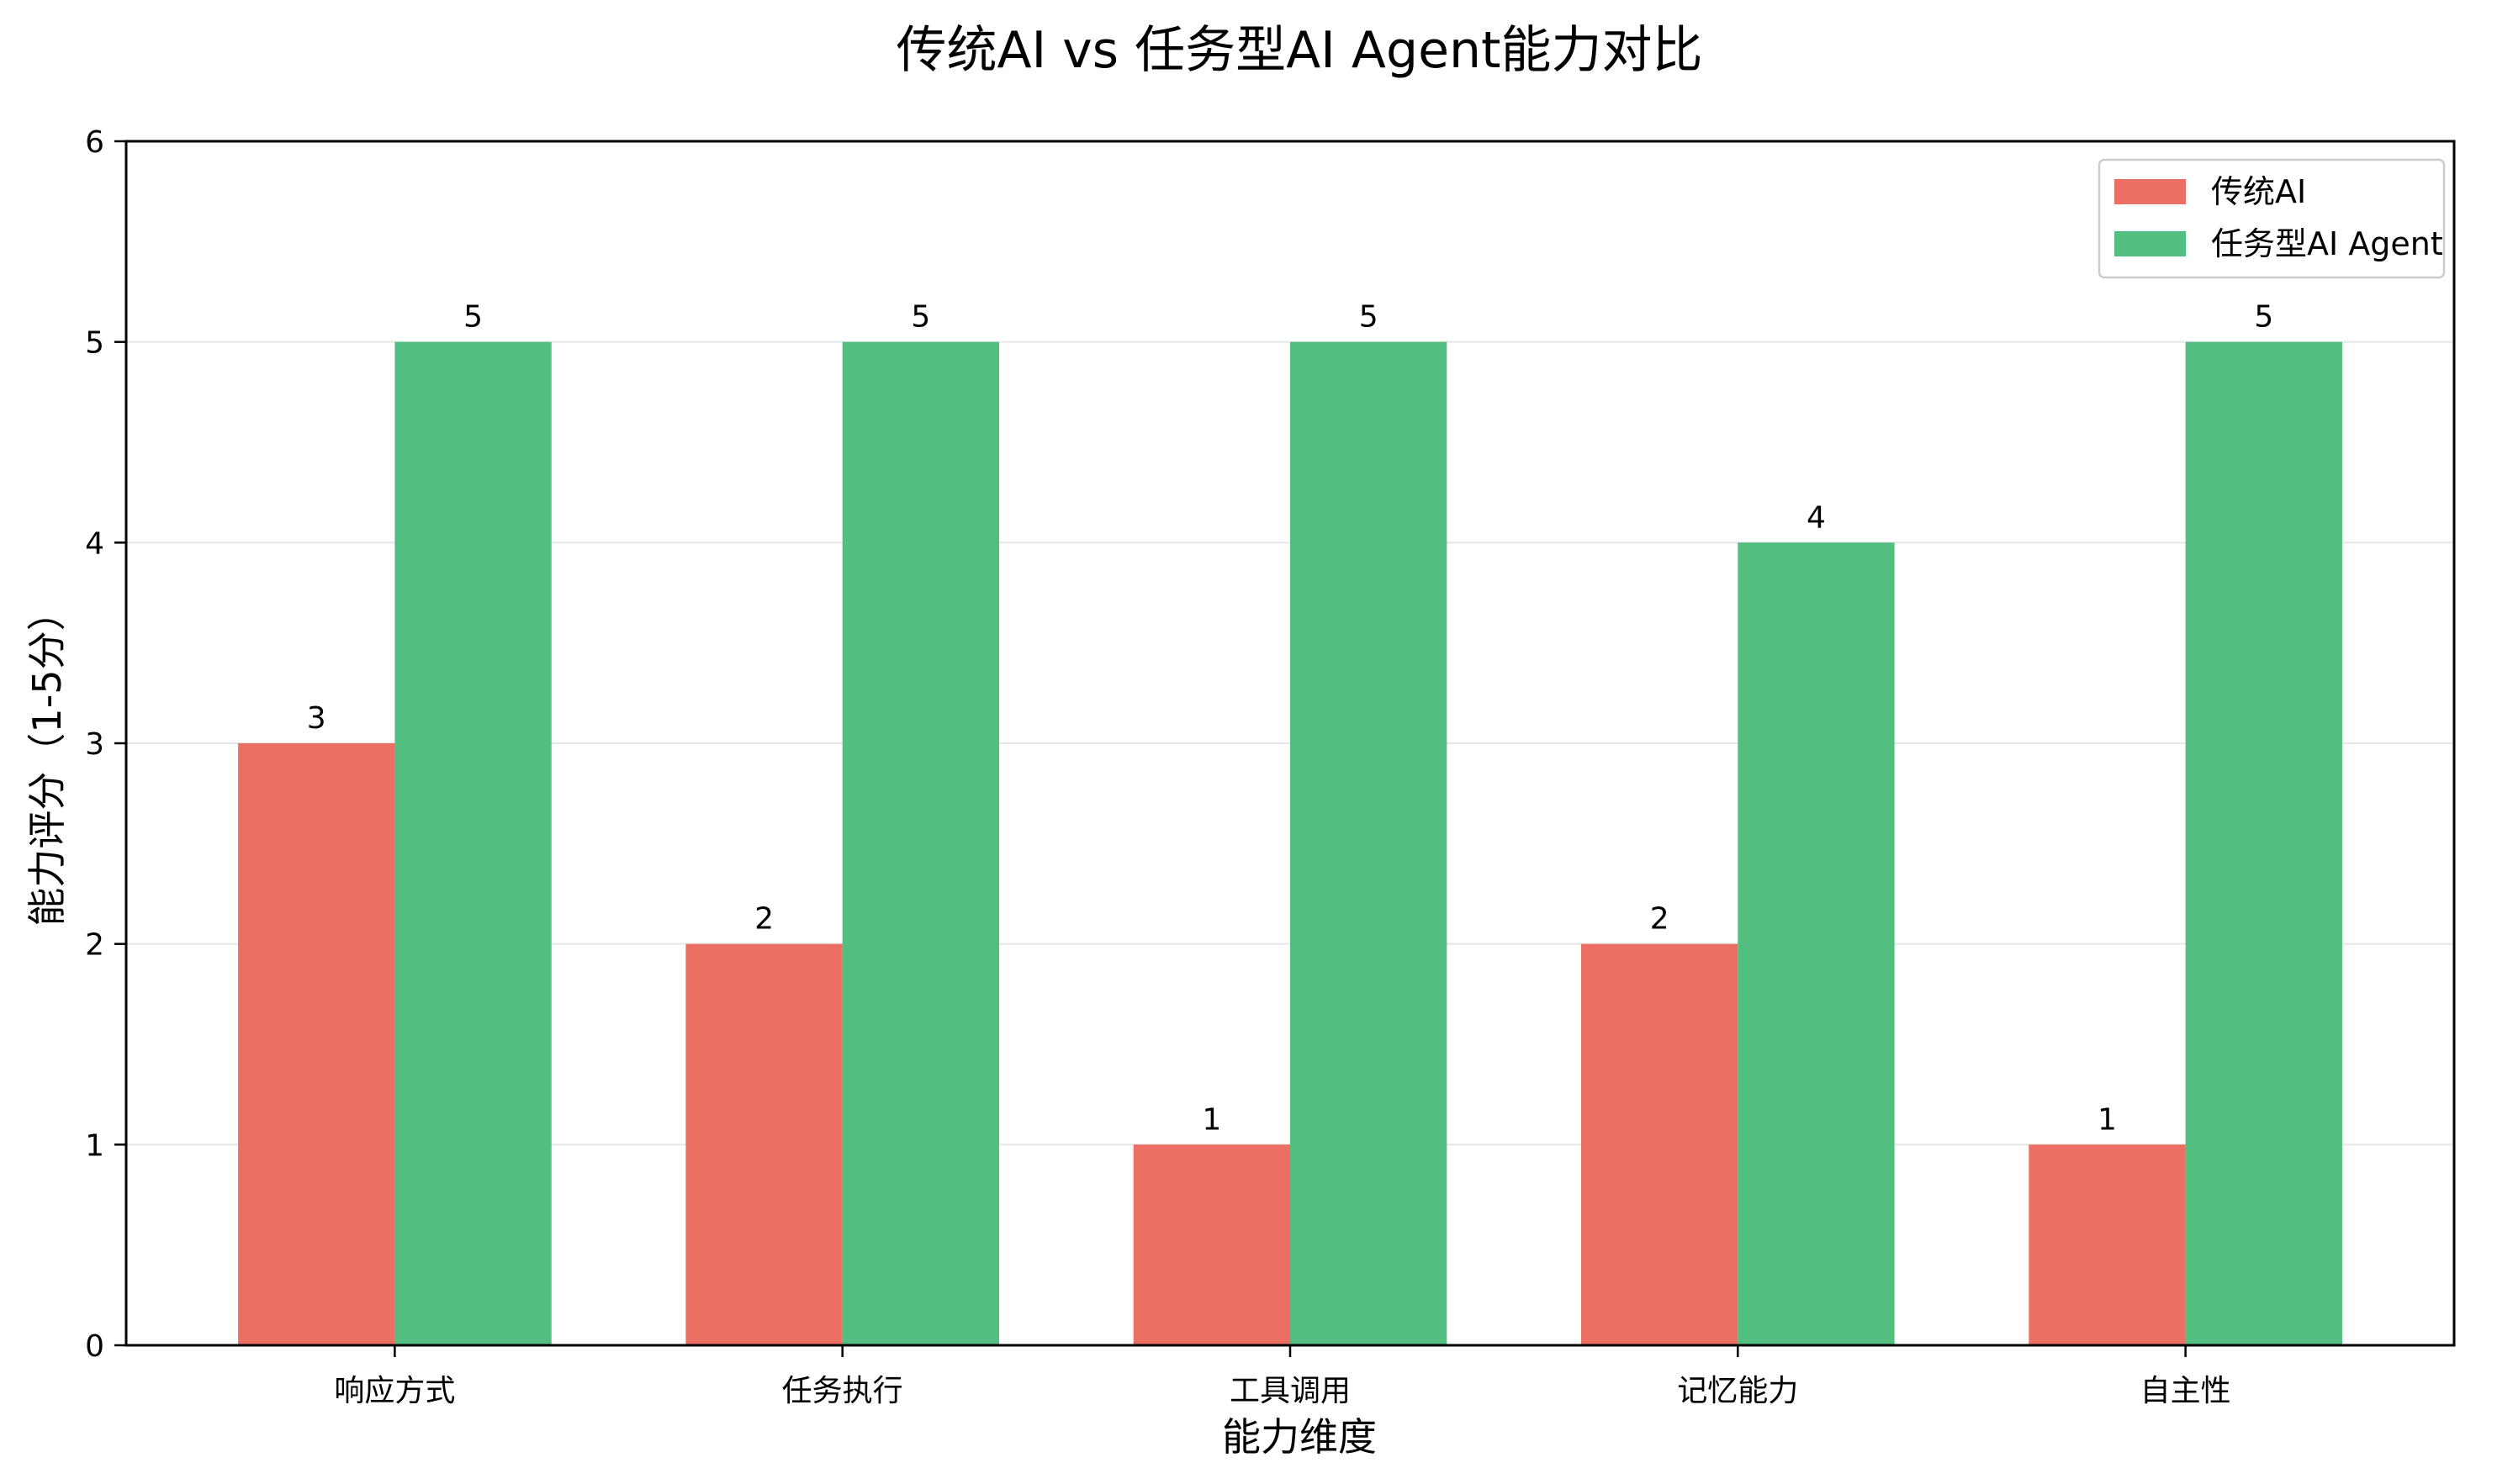 This screenshot has height=1484, width=2497. What do you see at coordinates (1817, 517) in the screenshot?
I see `bar-value-label: 4` at bounding box center [1817, 517].